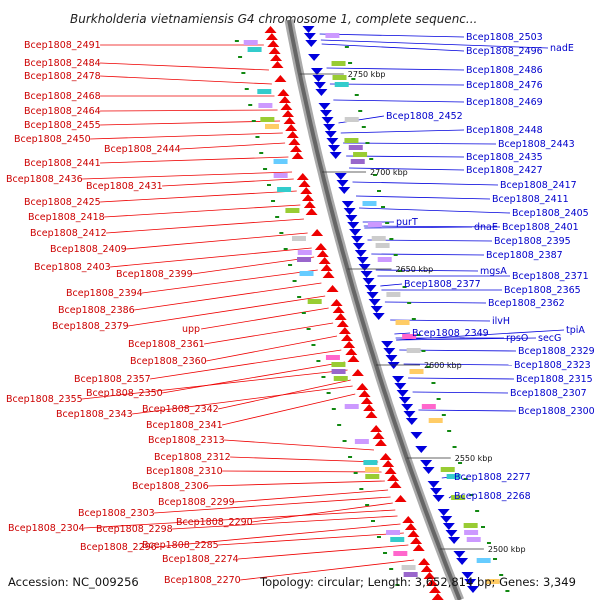  I want to click on reverse-gene-label: Bcep1808_2349, so click(450, 333).